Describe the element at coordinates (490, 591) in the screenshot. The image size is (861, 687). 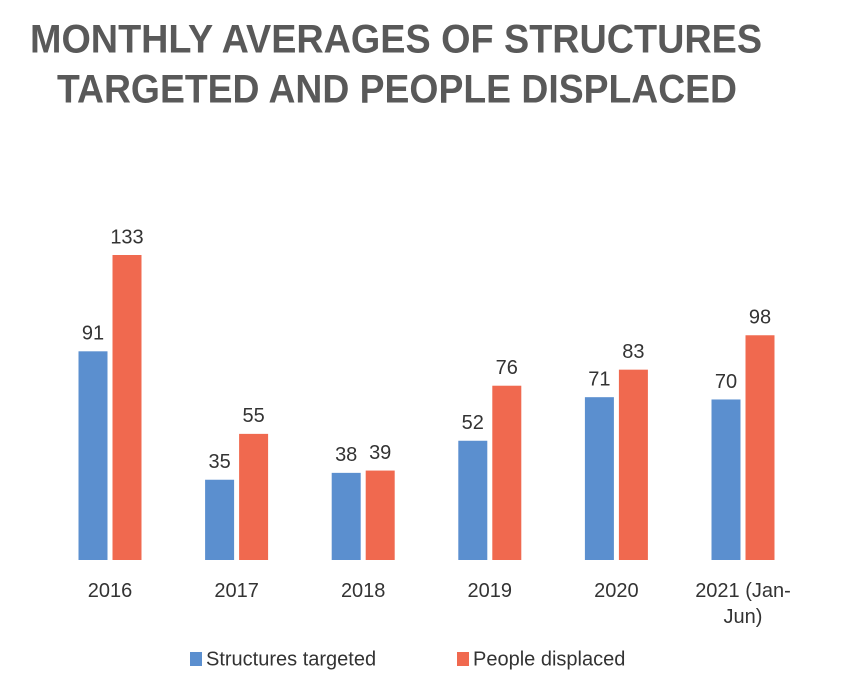
I see `x-tick-label: 2019` at that location.